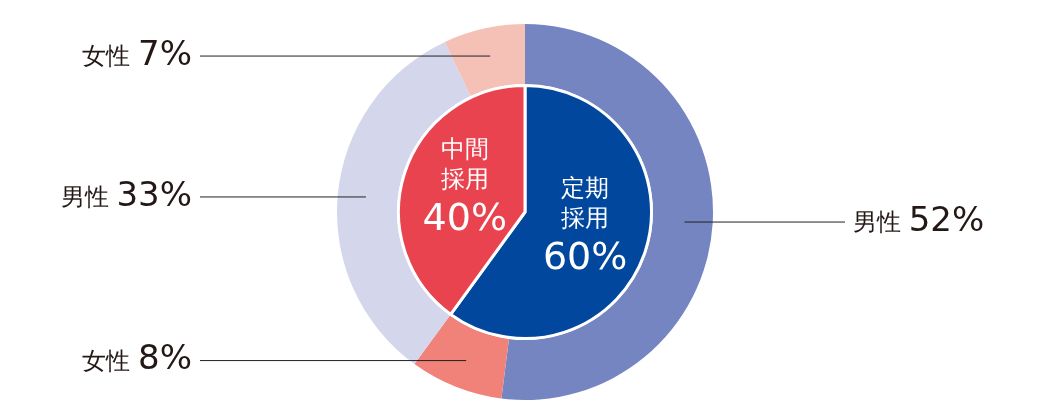 This screenshot has height=420, width=1050. What do you see at coordinates (585, 202) in the screenshot?
I see `slice-label: 定期採用` at bounding box center [585, 202].